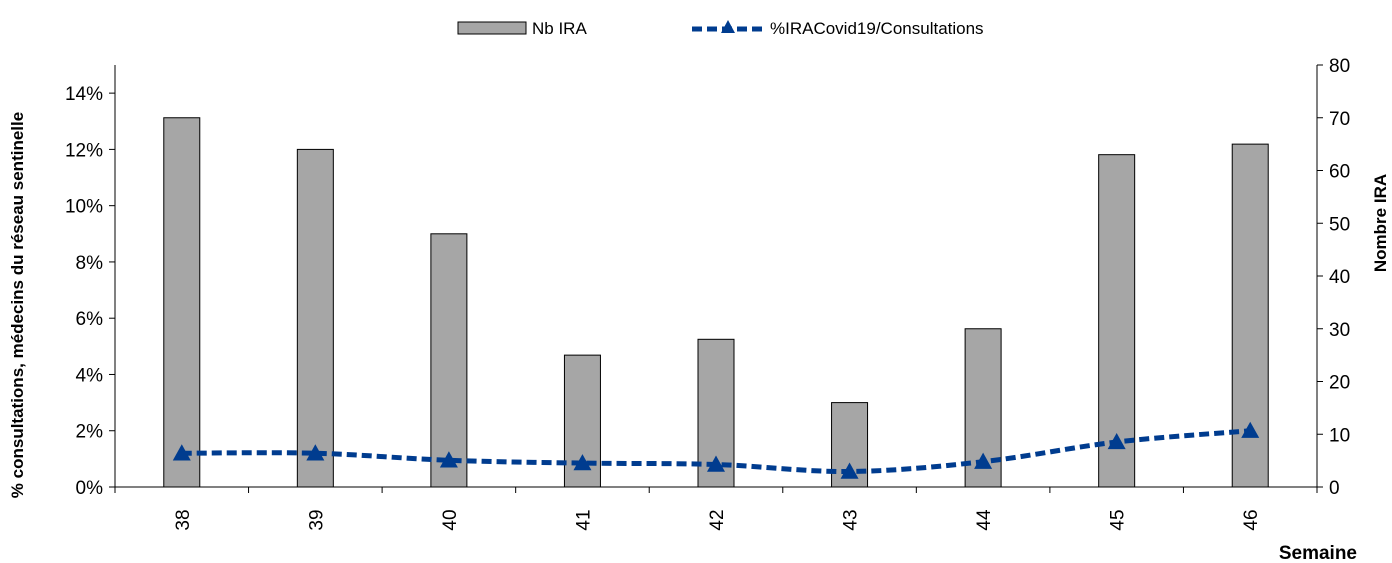 This screenshot has width=1392, height=563. Describe the element at coordinates (1339, 383) in the screenshot. I see `right-tick-label: 20` at that location.